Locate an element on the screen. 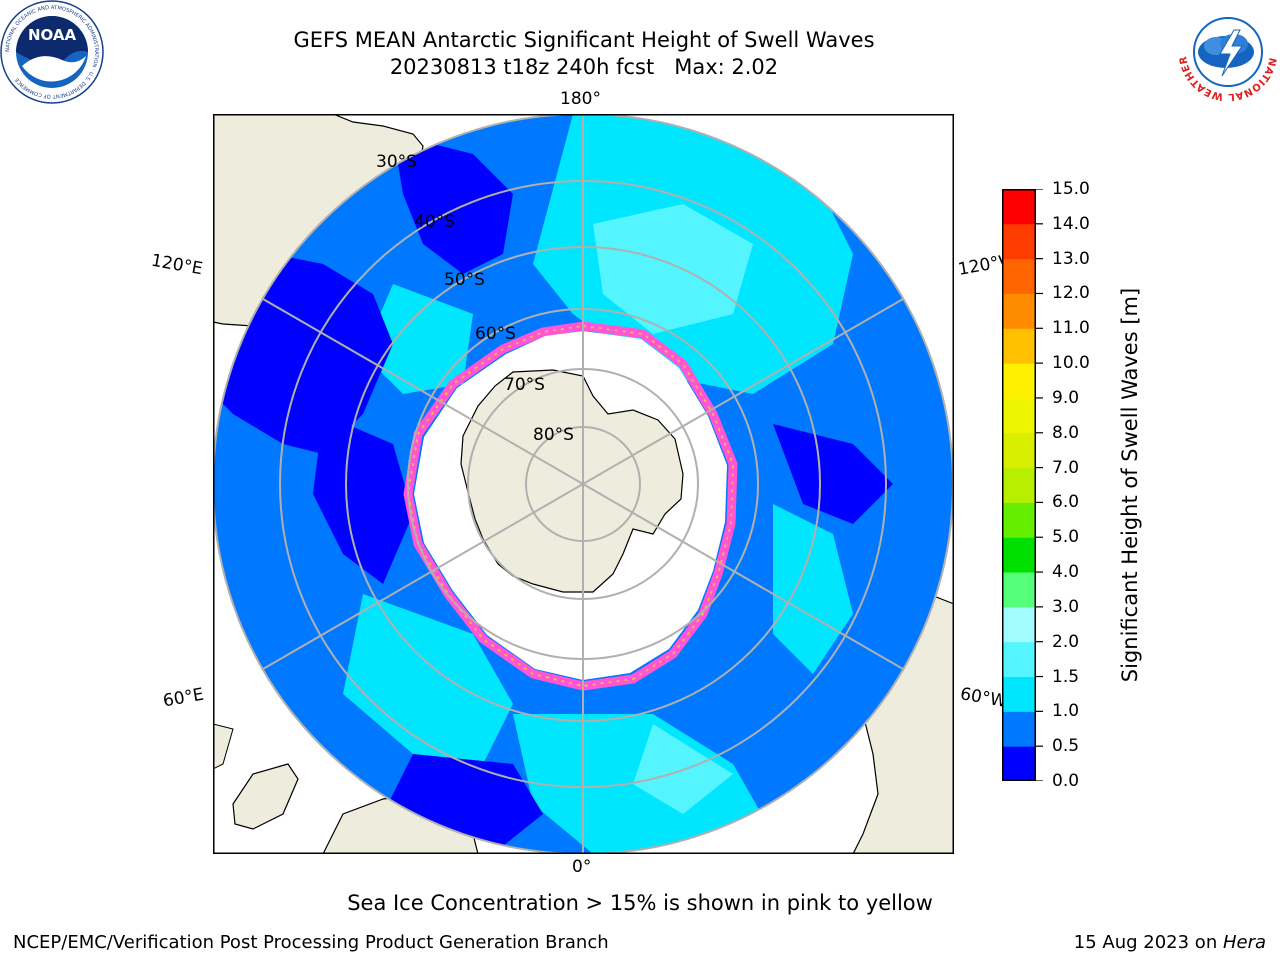 The image size is (1280, 960). chart-subtitle: 20230813 t18z 240h fcst Max: 2.02 is located at coordinates (584, 67).